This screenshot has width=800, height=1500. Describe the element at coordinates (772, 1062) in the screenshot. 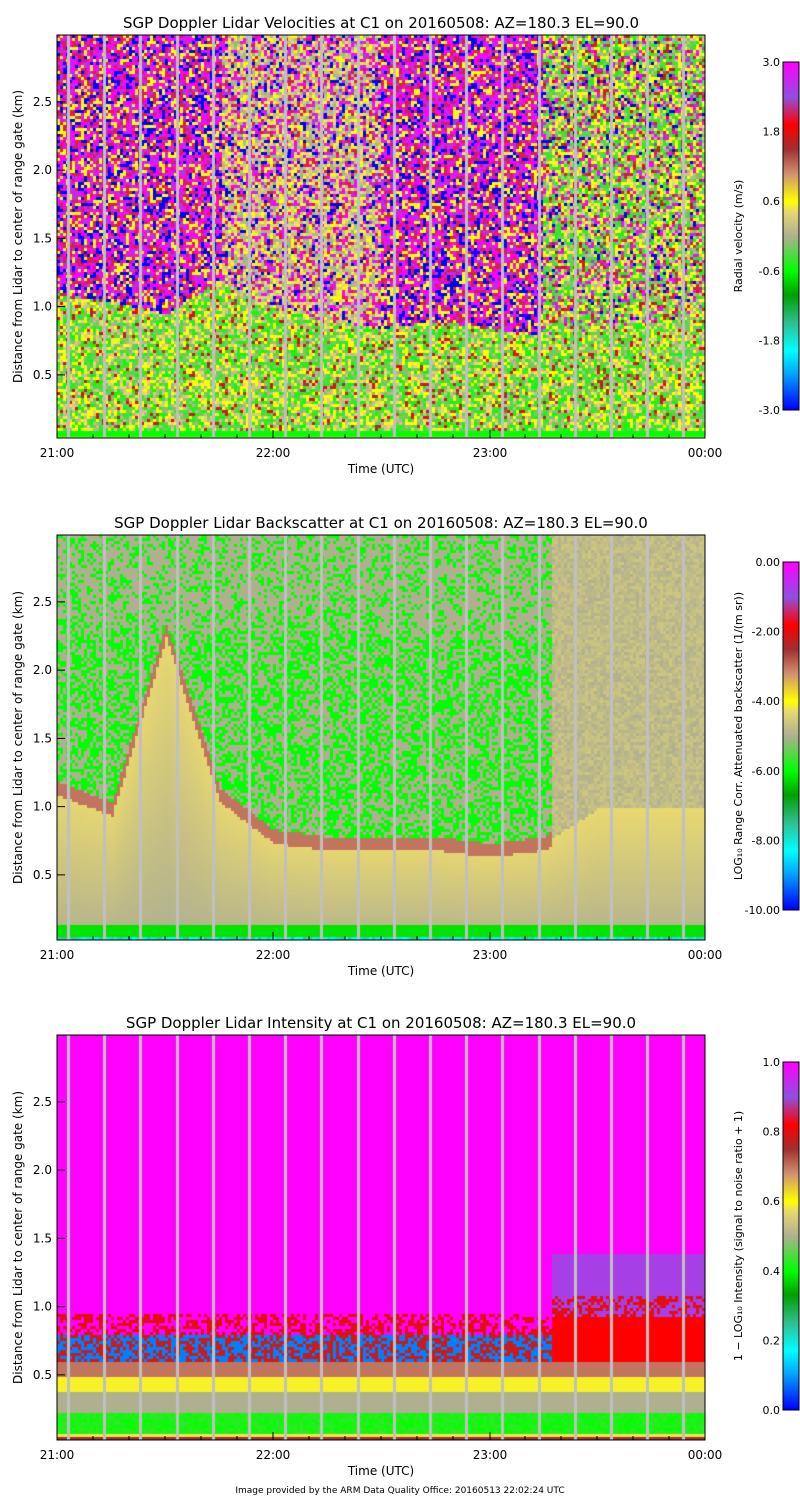

I see `colorbar-tick-label: 1.0` at that location.